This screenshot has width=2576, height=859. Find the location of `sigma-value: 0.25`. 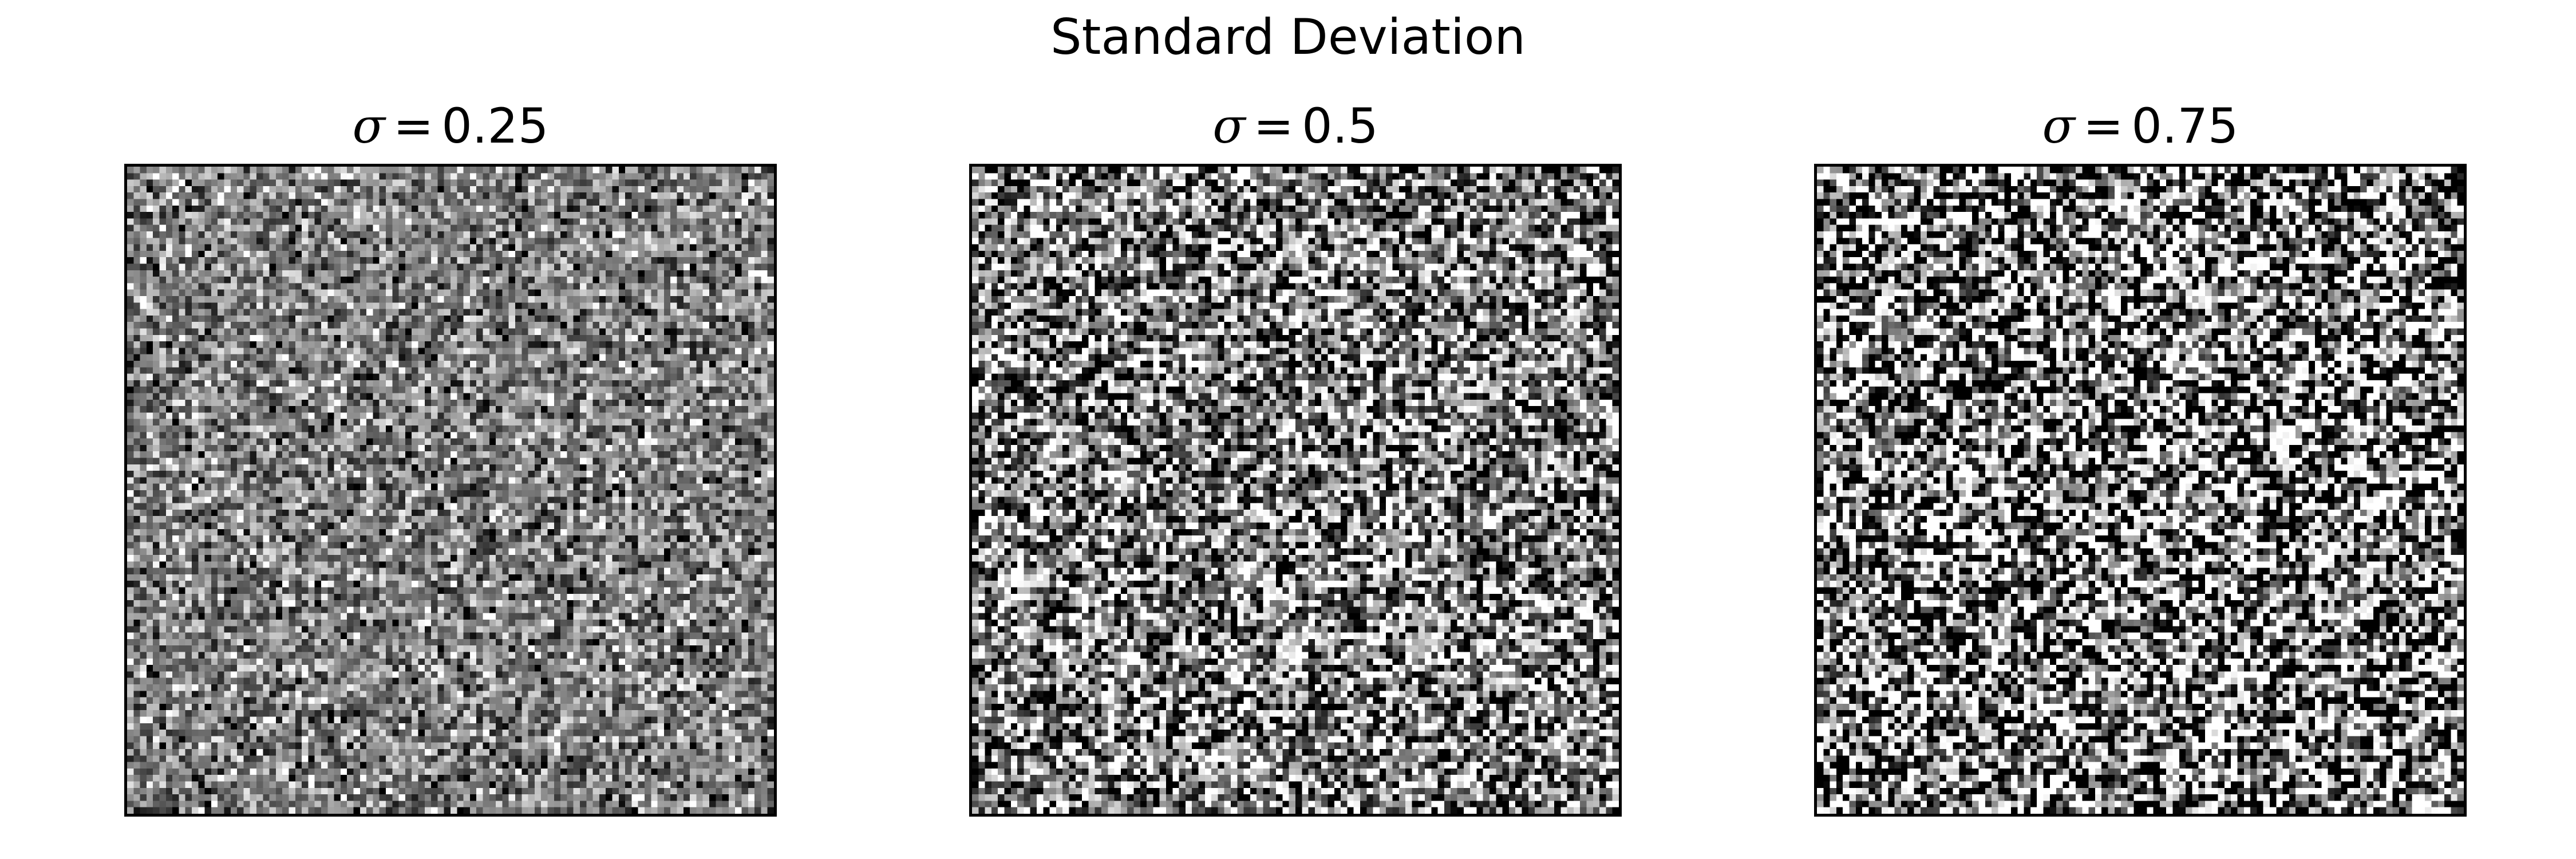

sigma-value: 0.25 is located at coordinates (494, 126).